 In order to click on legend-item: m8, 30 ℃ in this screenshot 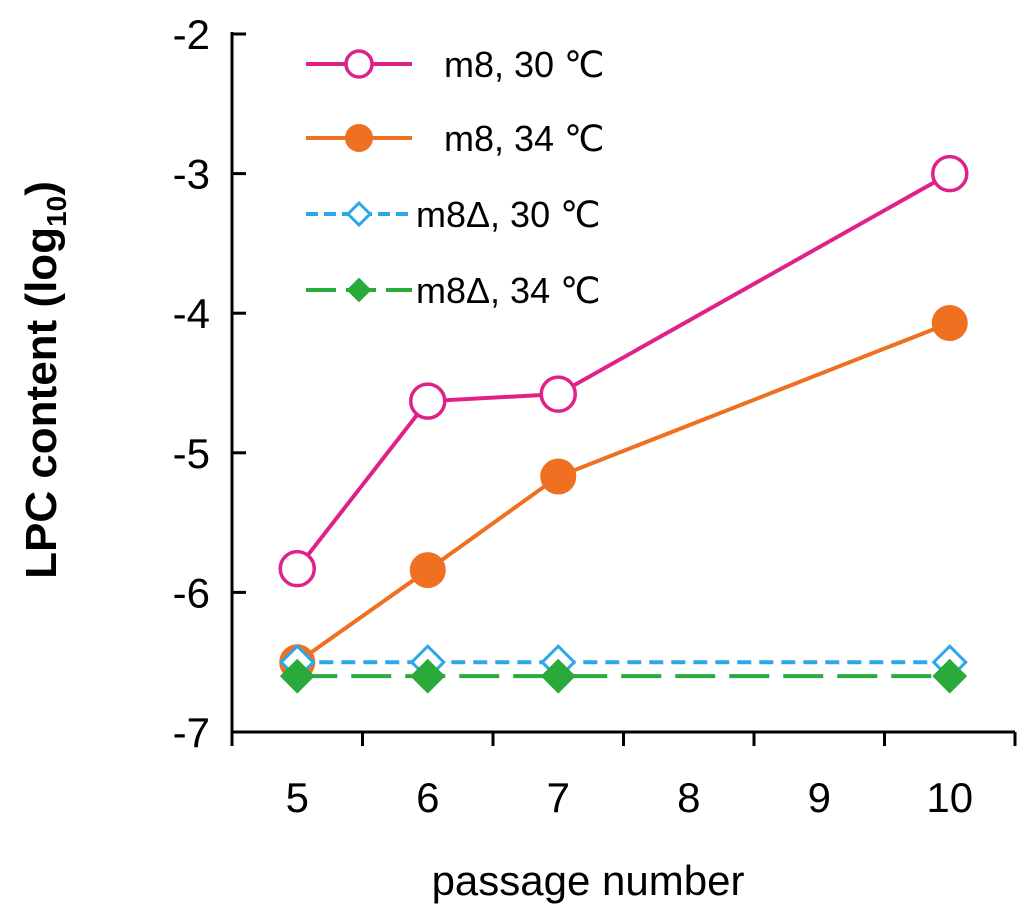, I will do `click(455, 64)`.